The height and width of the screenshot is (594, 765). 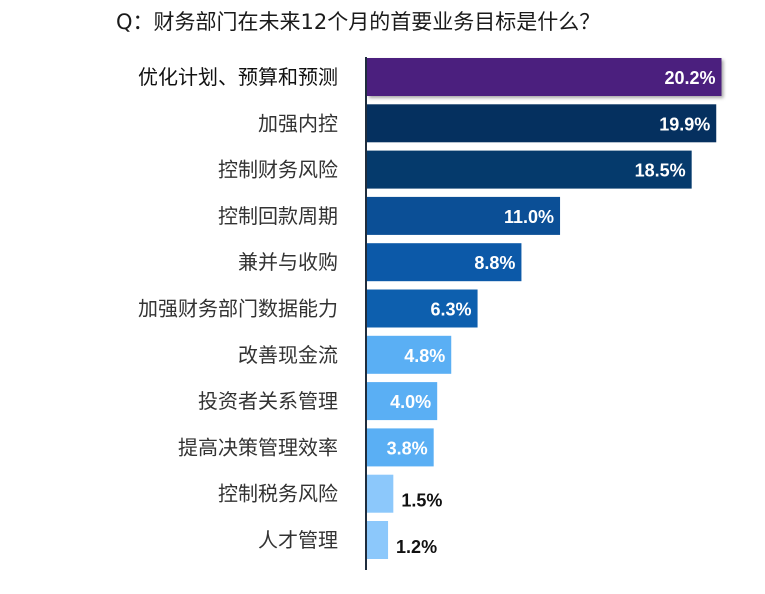 I want to click on category-label: 加强内控, so click(x=298, y=123).